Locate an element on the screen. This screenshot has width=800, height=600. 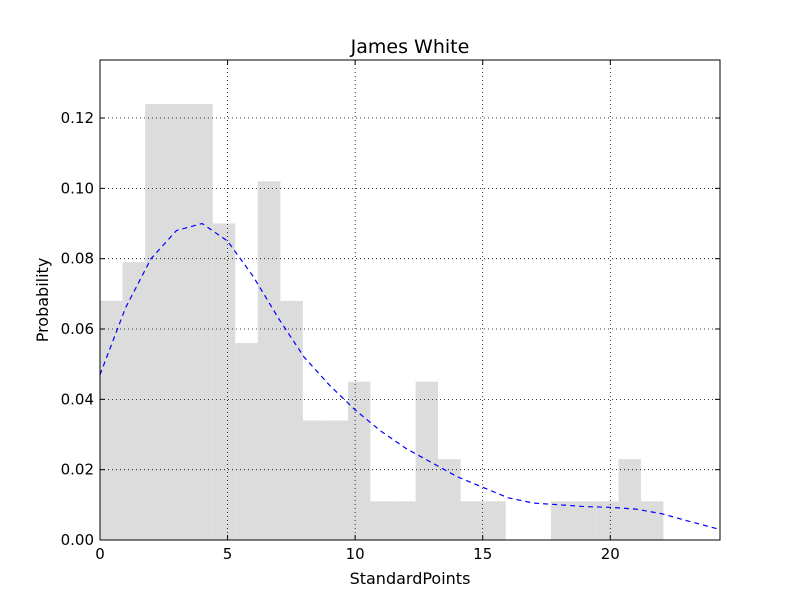
y-tick-label: 0.00 is located at coordinates (77, 540).